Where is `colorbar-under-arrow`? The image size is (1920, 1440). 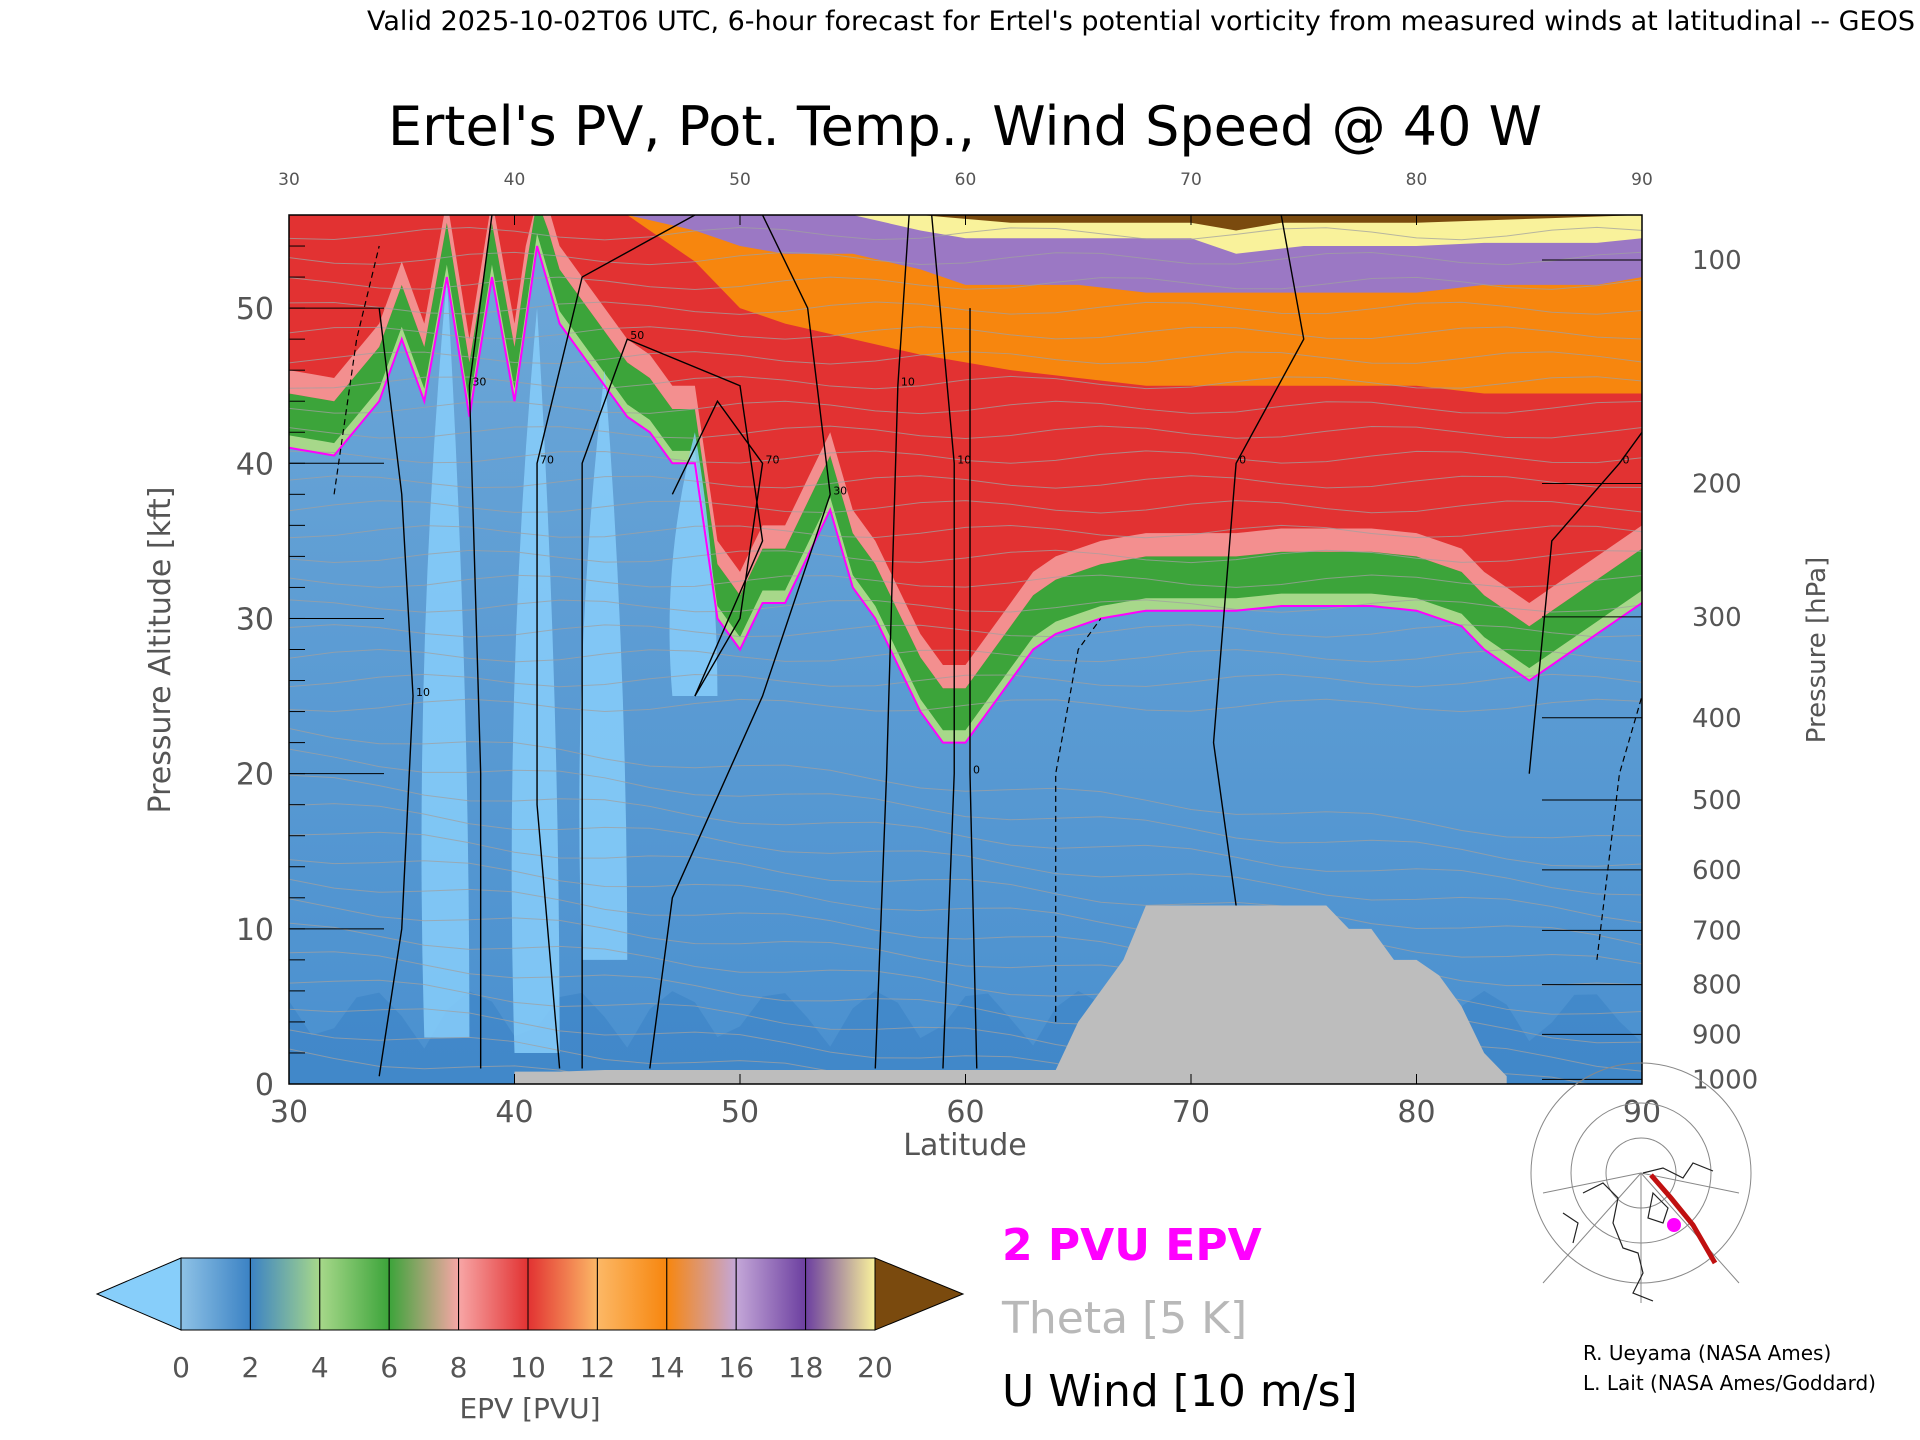
colorbar-under-arrow is located at coordinates (138, 1294).